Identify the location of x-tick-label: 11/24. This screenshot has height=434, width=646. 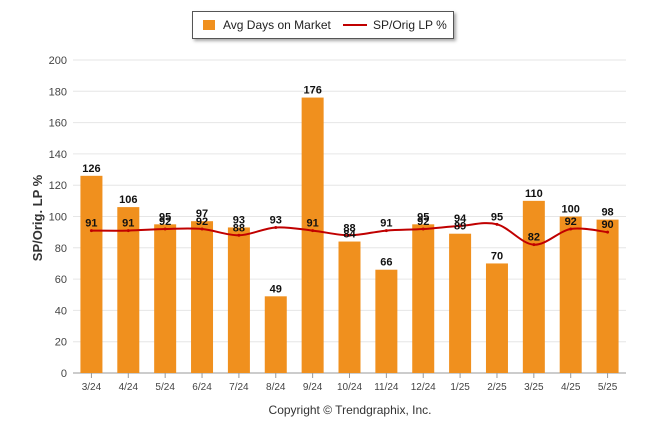
(386, 387).